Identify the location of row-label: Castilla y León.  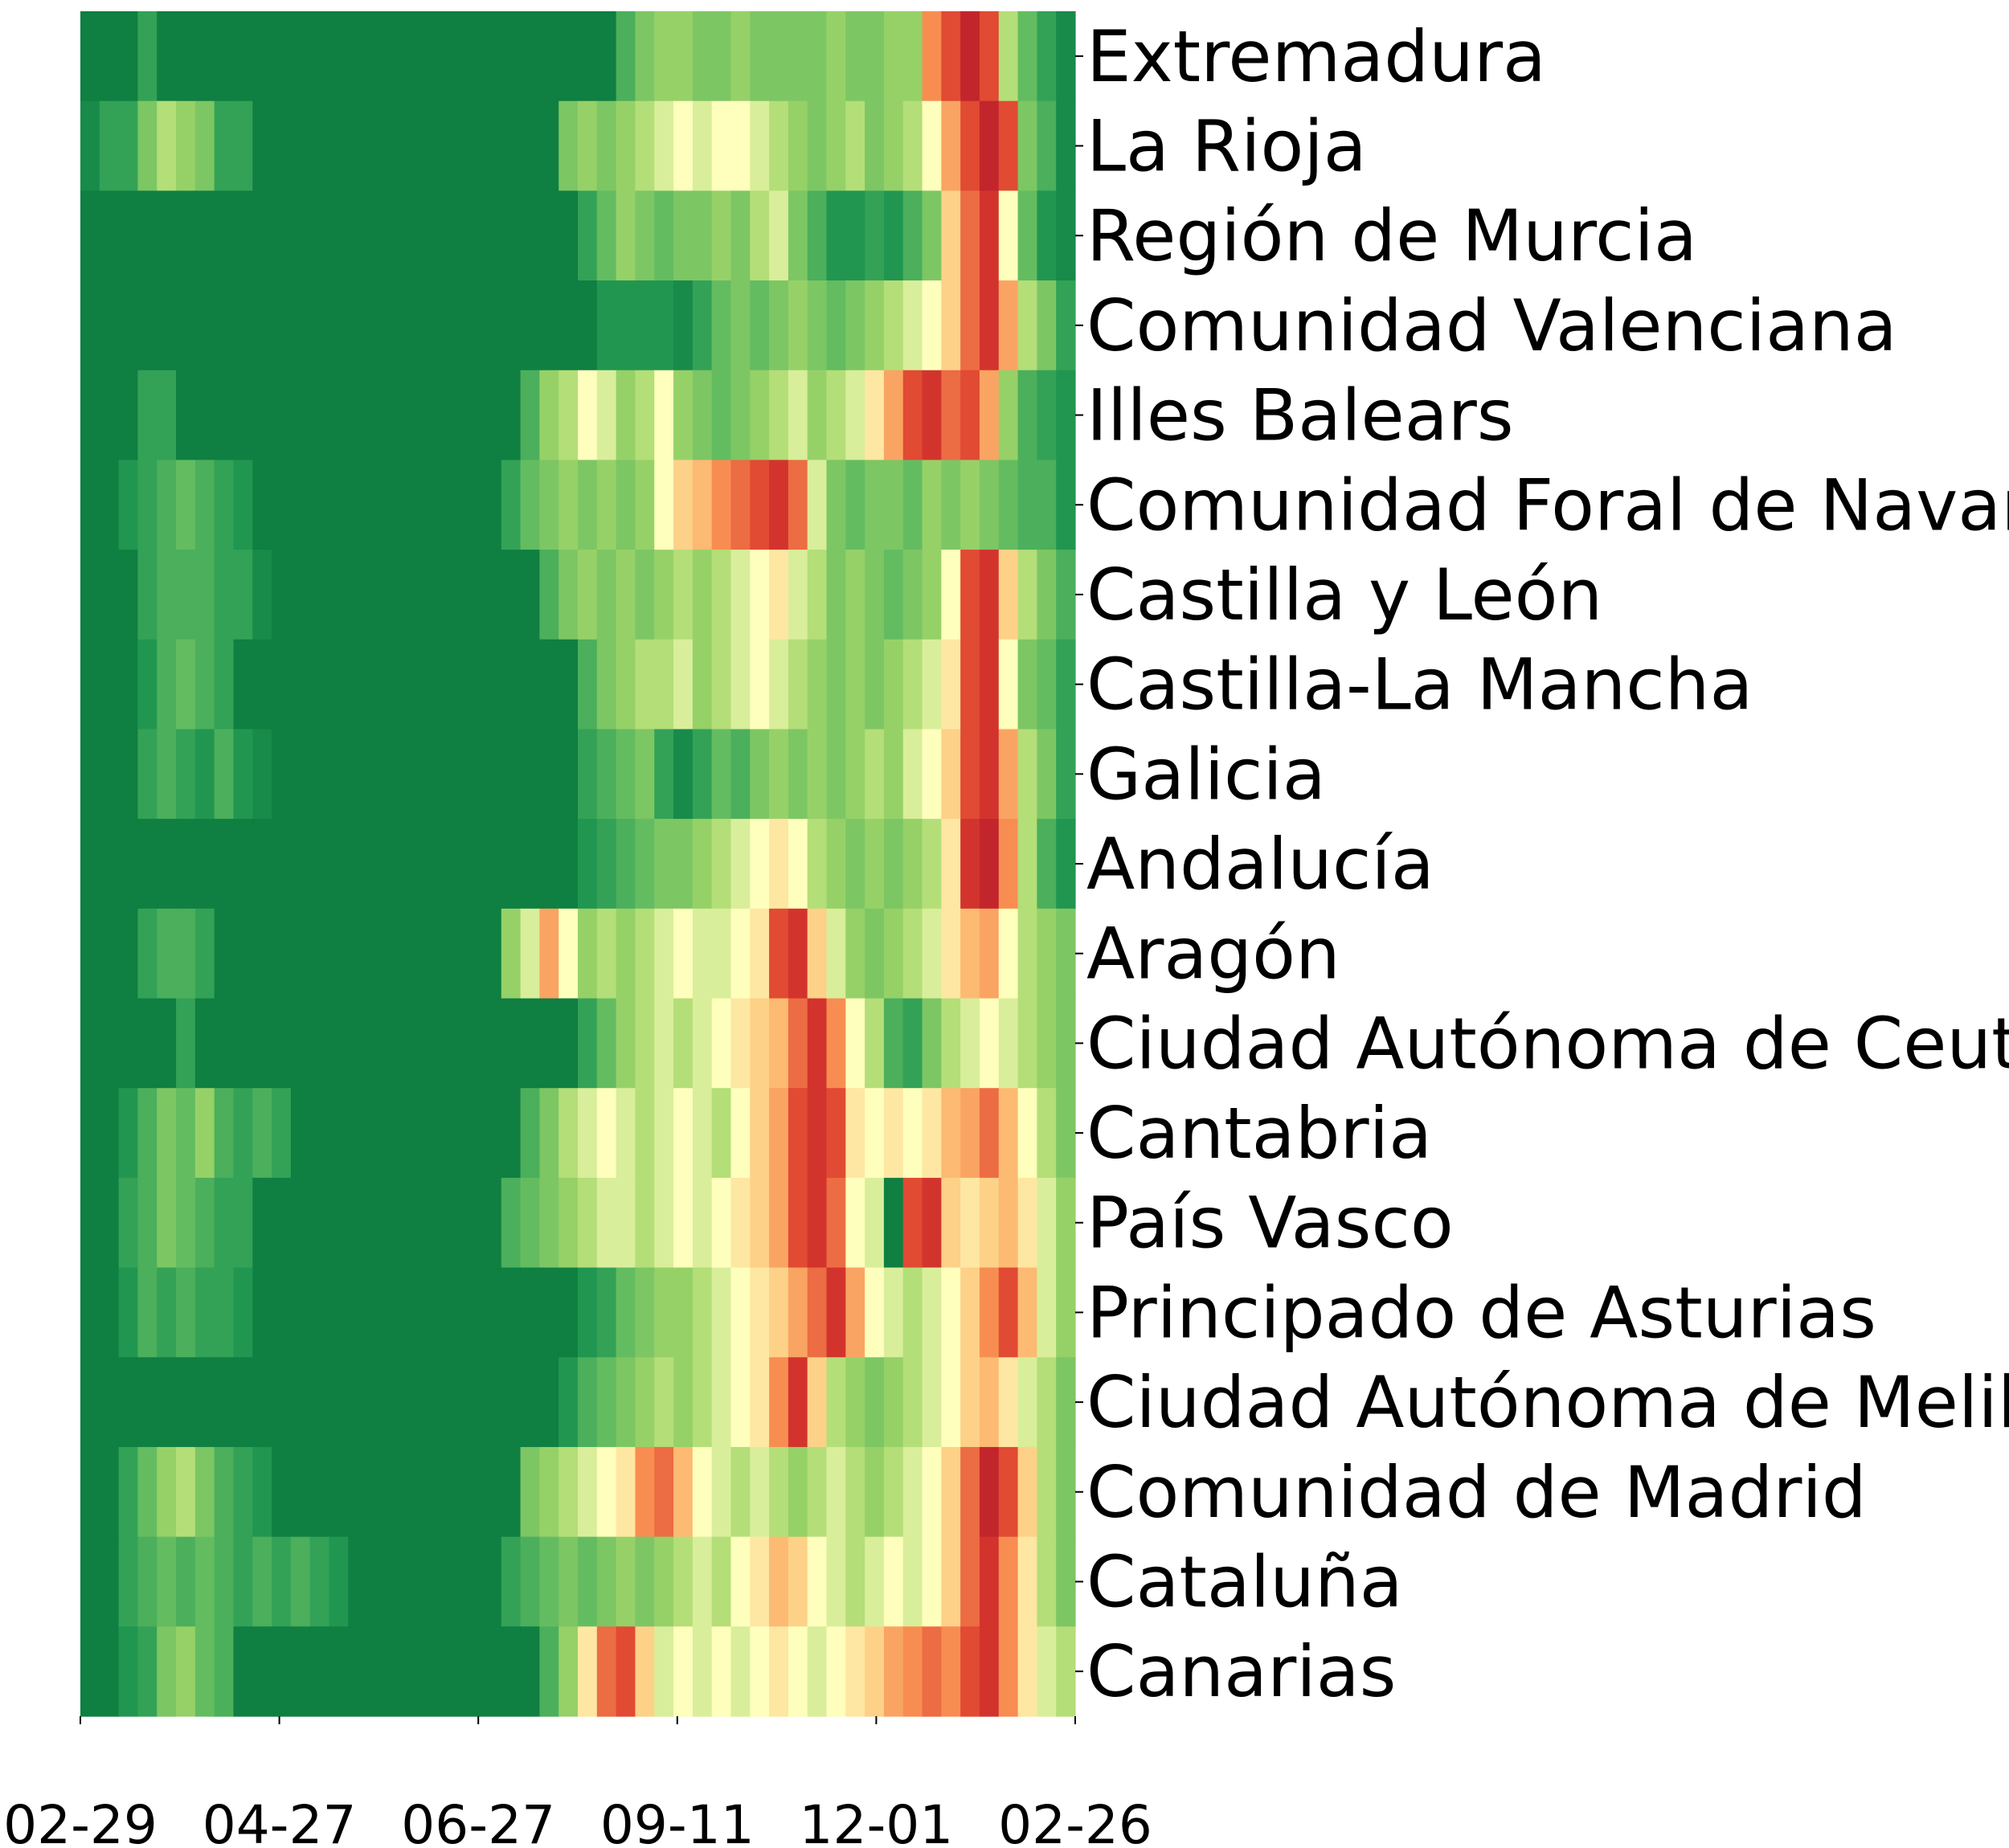
(1344, 595).